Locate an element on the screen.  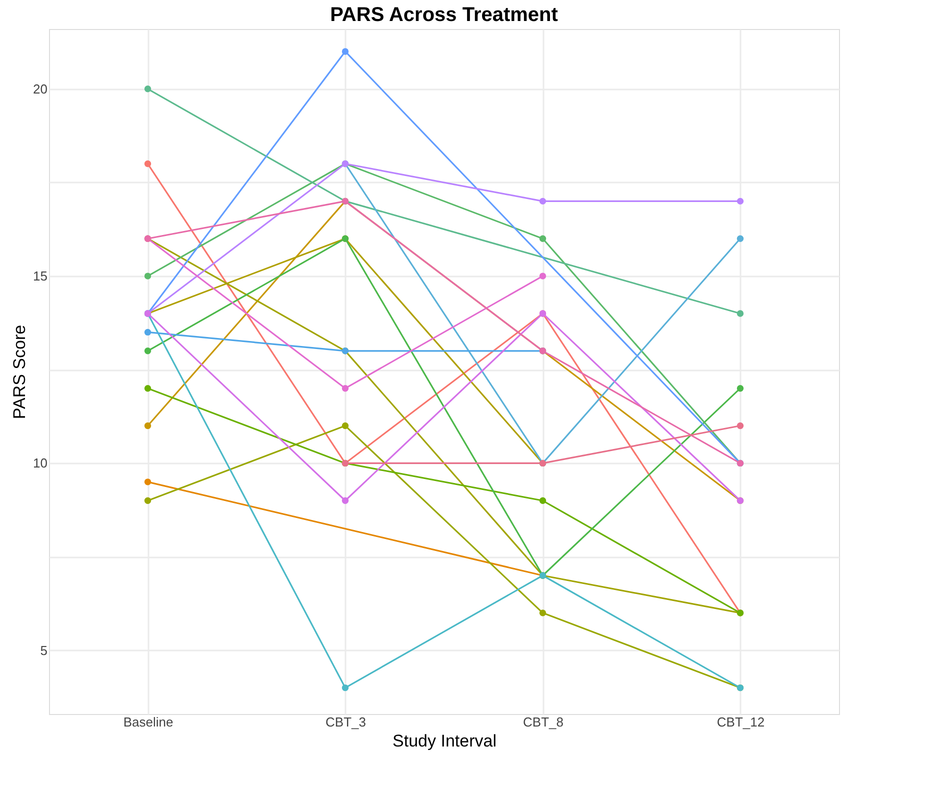
y-tick-label: 10 is located at coordinates (40, 463).